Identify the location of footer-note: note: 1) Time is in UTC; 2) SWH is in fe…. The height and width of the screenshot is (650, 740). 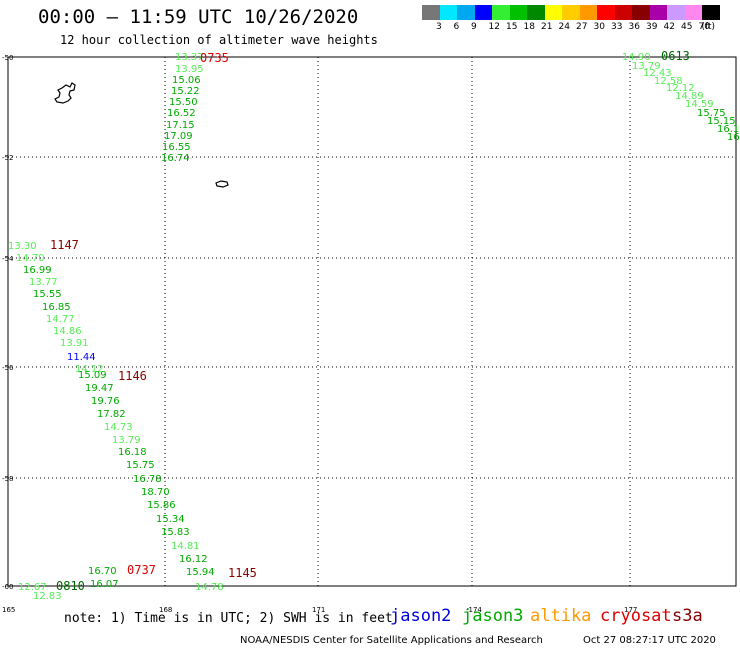
(228, 618).